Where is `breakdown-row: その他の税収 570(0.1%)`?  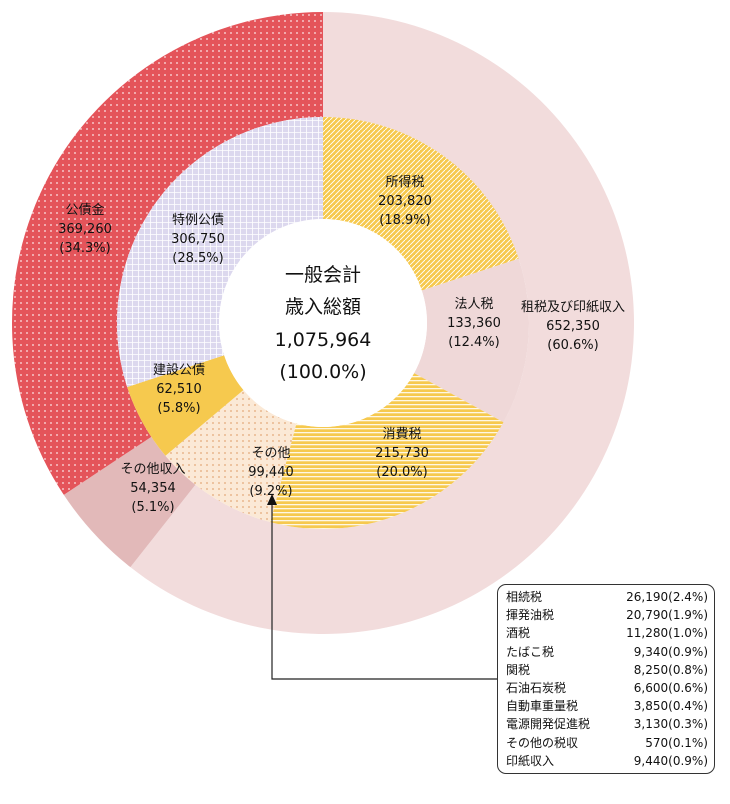
breakdown-row: その他の税収 570(0.1%) is located at coordinates (607, 743).